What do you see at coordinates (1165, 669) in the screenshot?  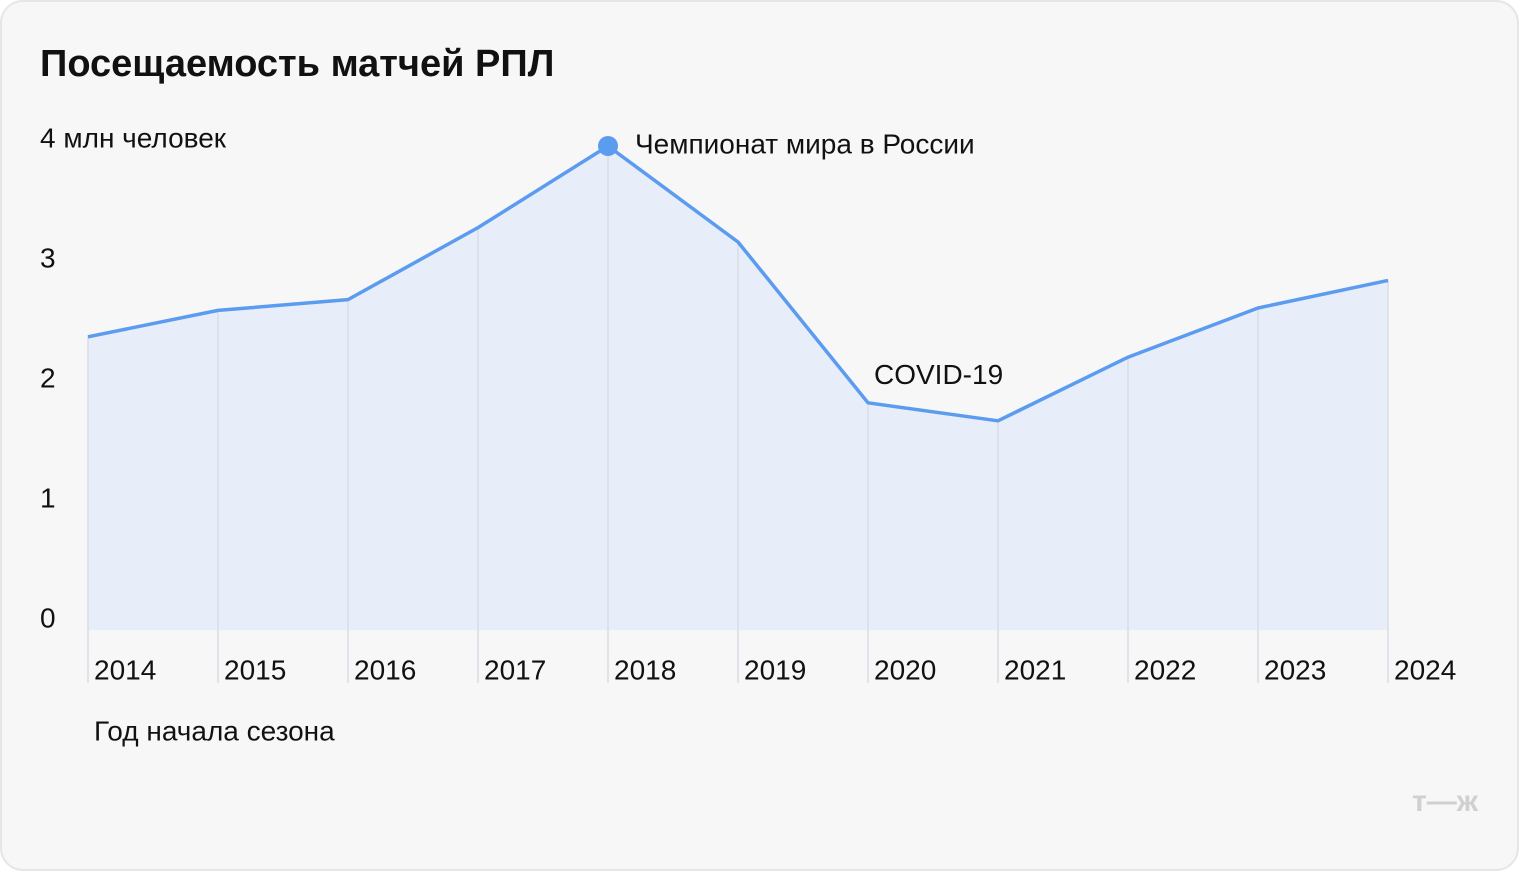 I see `x-tick-label: 2022` at bounding box center [1165, 669].